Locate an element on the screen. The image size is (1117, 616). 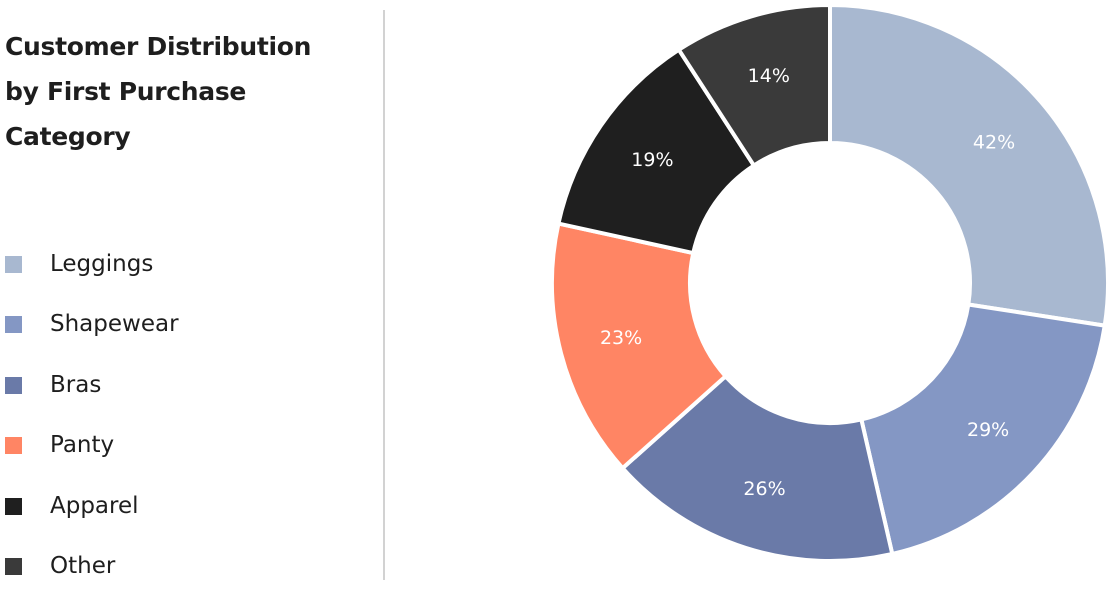
legend-label: Apparel is located at coordinates (94, 505).